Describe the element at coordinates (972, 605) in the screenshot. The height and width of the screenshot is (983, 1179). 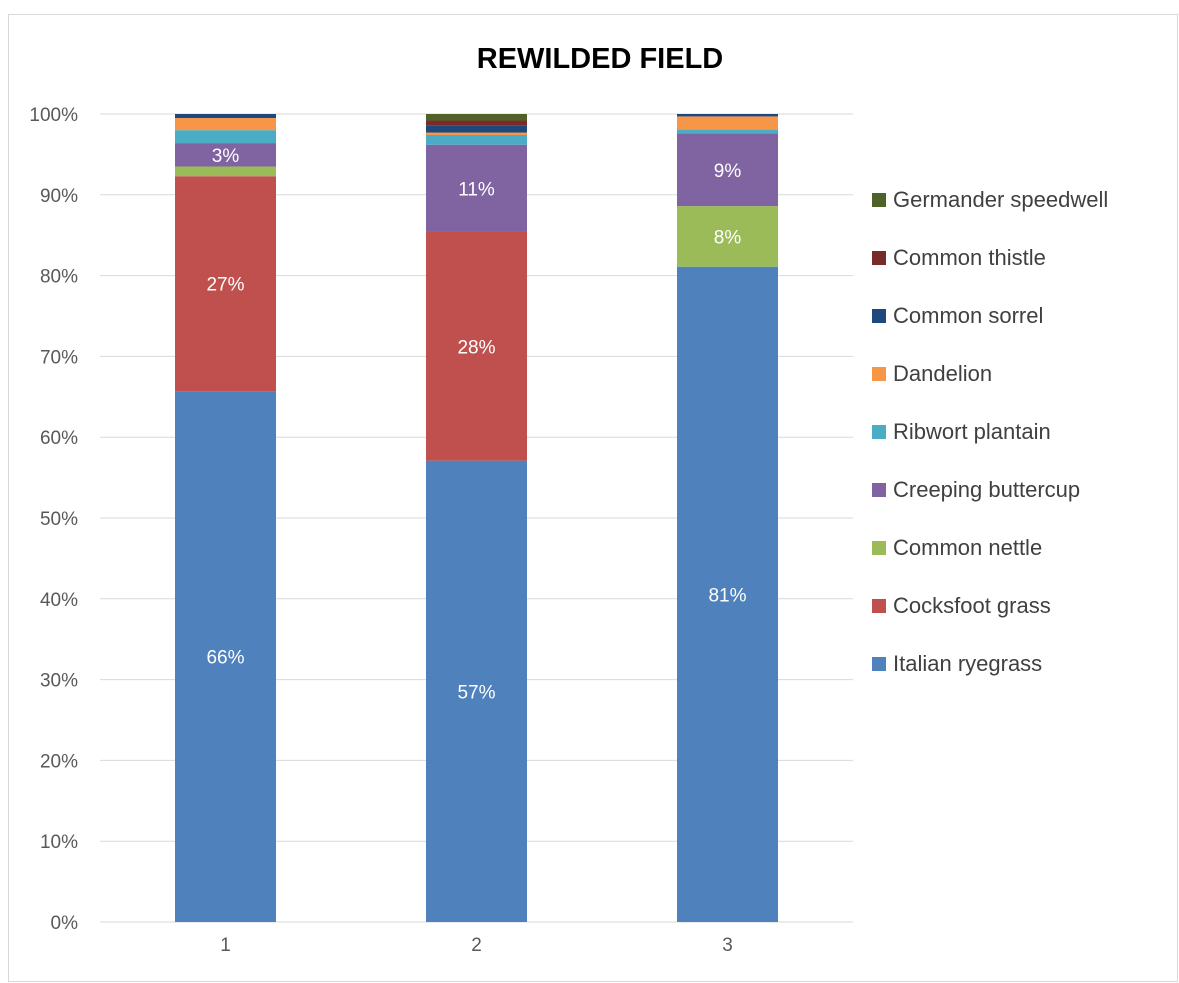
I see `legend-label: Cocksfoot grass` at that location.